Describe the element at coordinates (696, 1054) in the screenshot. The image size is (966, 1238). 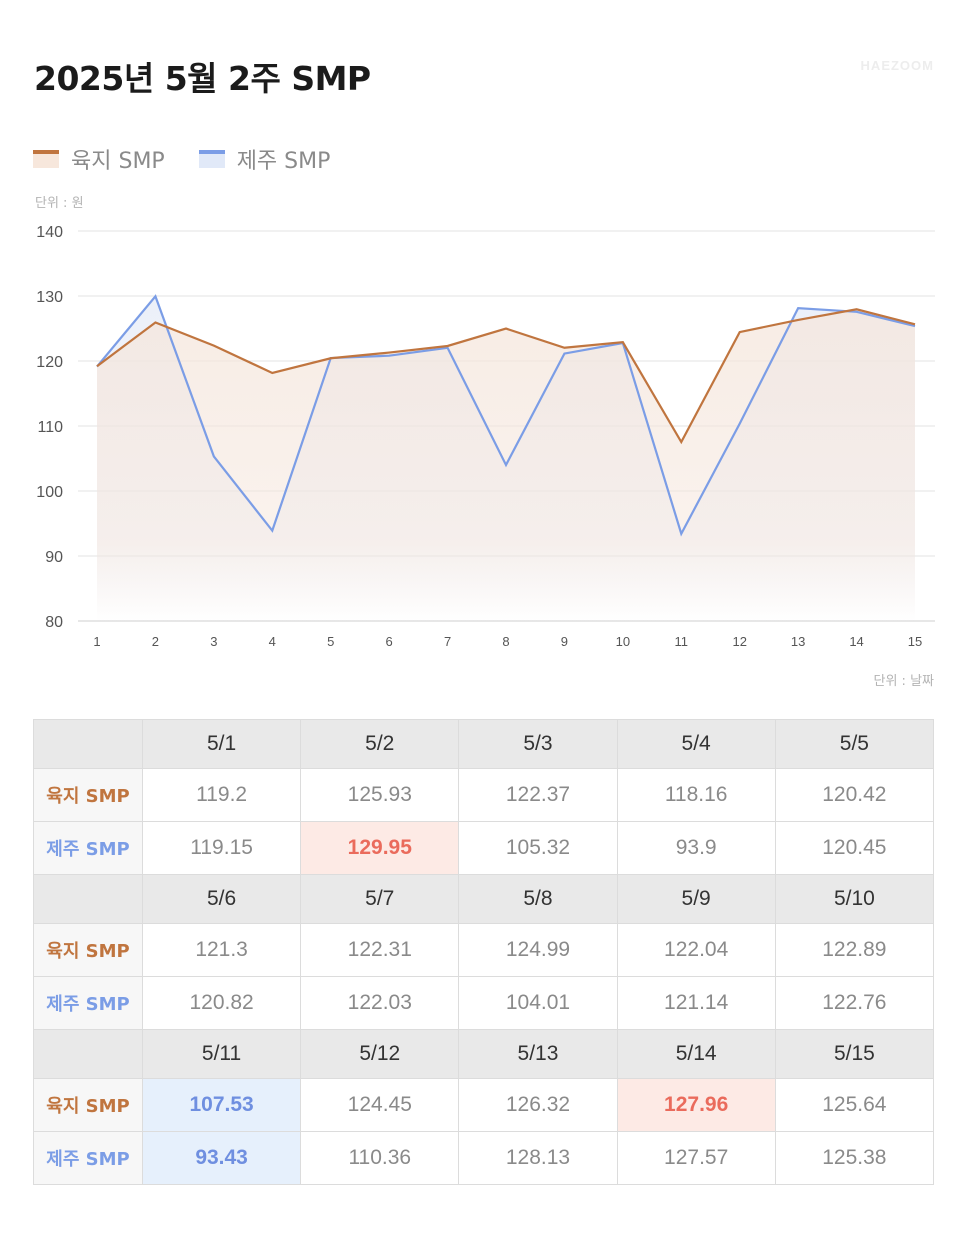
I see `date-header: 5/14` at that location.